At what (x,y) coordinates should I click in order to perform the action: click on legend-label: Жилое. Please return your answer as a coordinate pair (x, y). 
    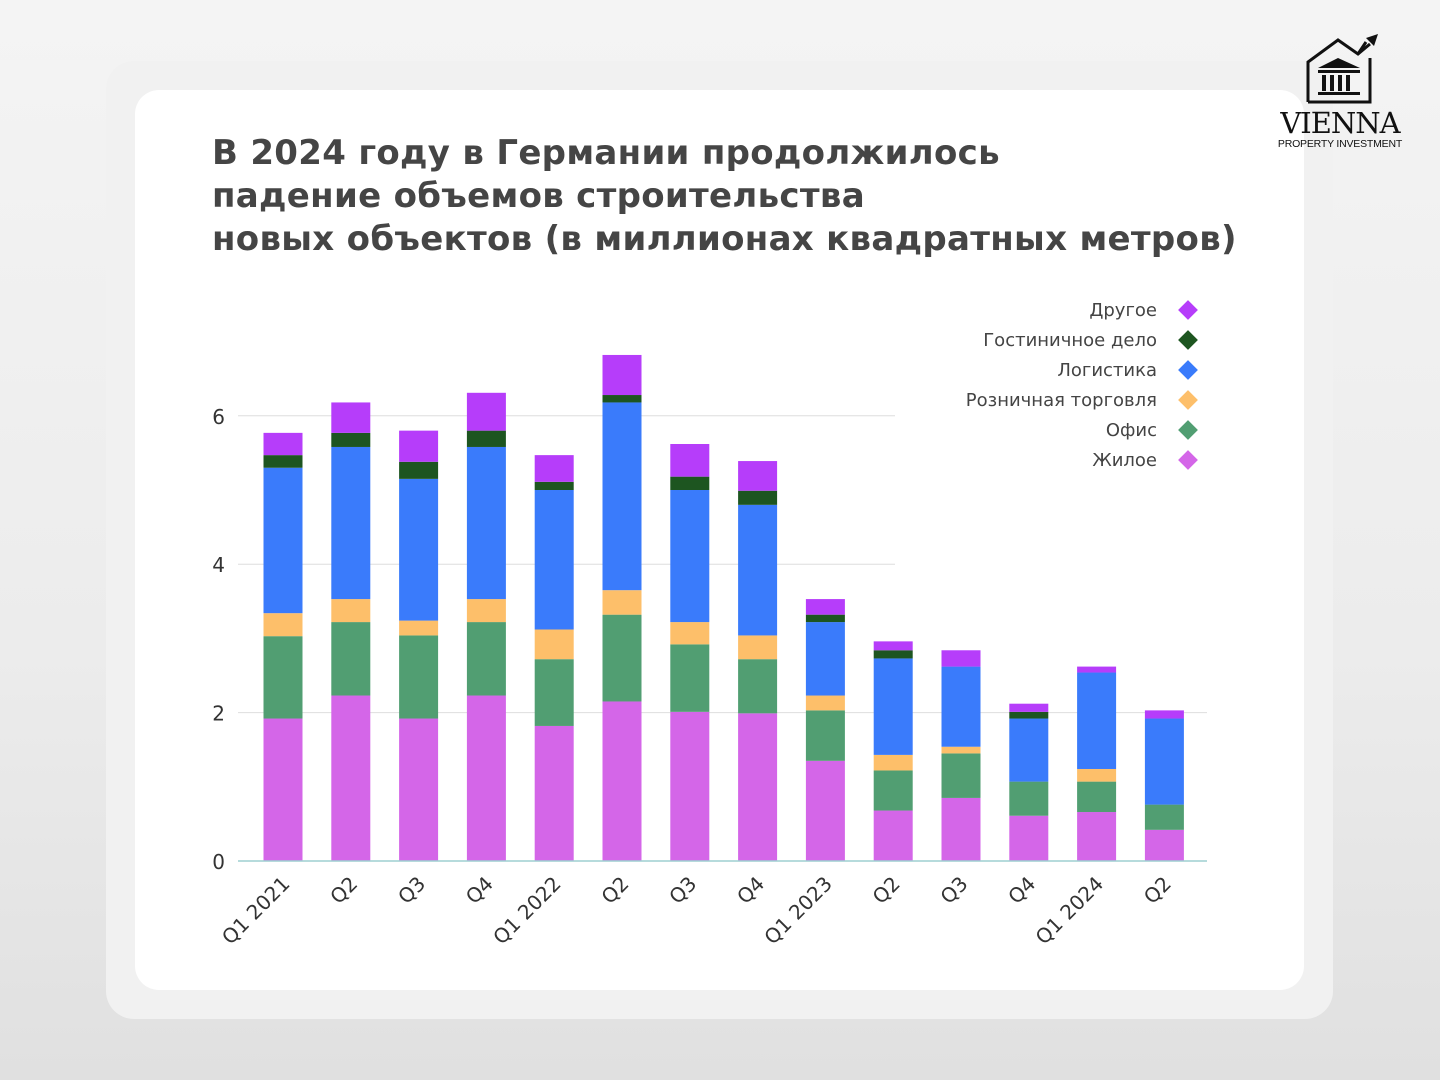
    Looking at the image, I should click on (1124, 460).